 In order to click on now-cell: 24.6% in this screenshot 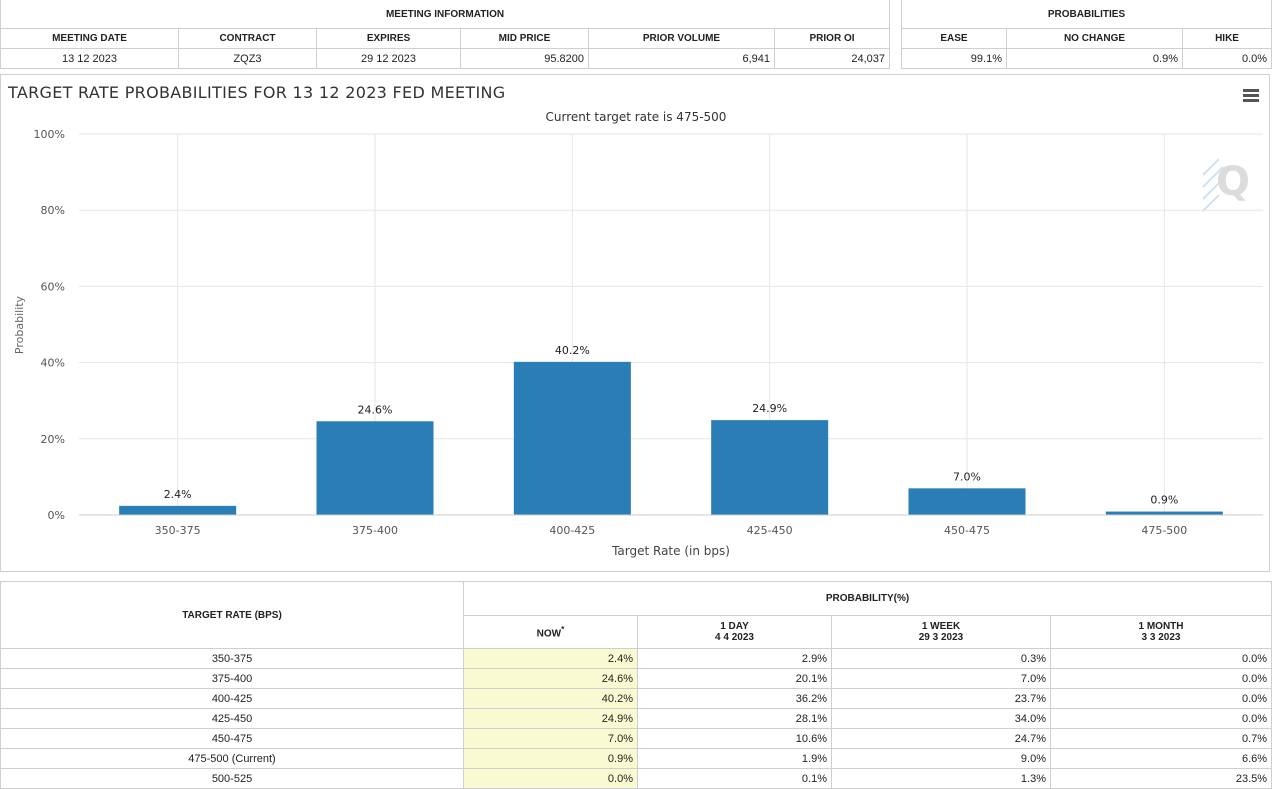, I will do `click(550, 678)`.